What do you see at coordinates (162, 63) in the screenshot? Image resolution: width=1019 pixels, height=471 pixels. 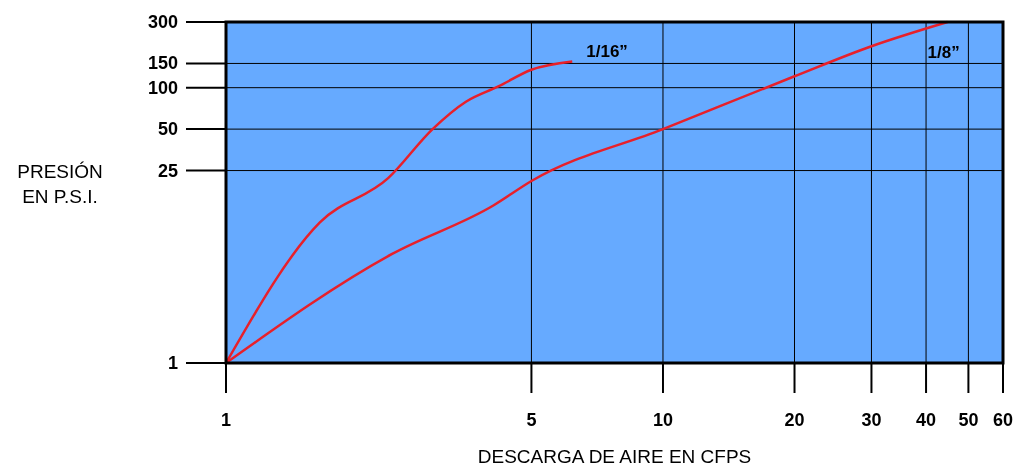 I see `y-tick-label: 150` at bounding box center [162, 63].